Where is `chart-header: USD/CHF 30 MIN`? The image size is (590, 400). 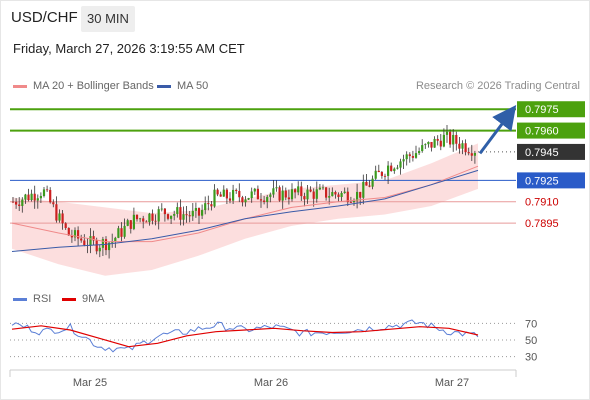 chart-header: USD/CHF 30 MIN is located at coordinates (295, 18).